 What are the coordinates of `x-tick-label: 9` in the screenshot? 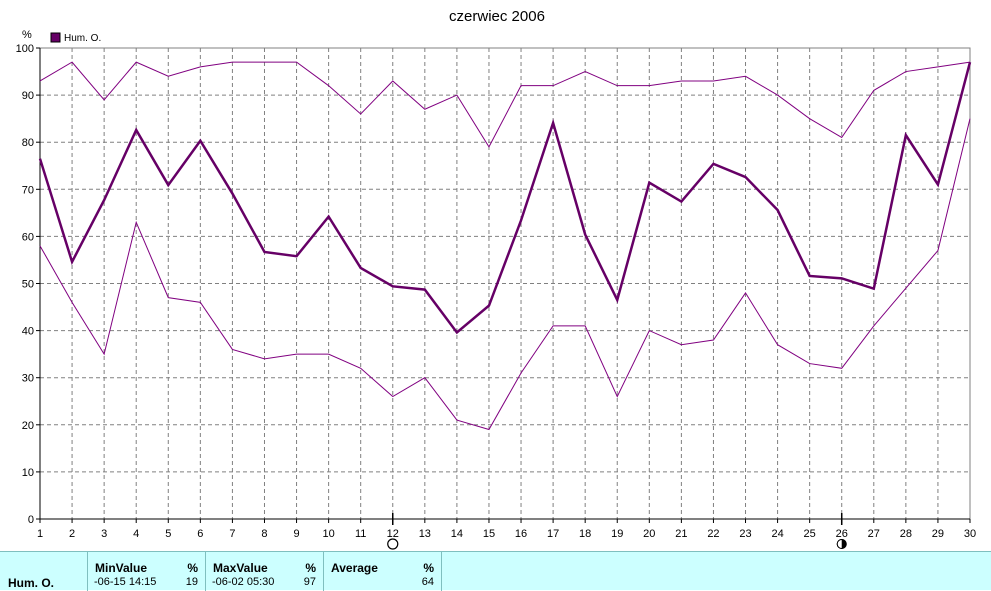 It's located at (296, 534).